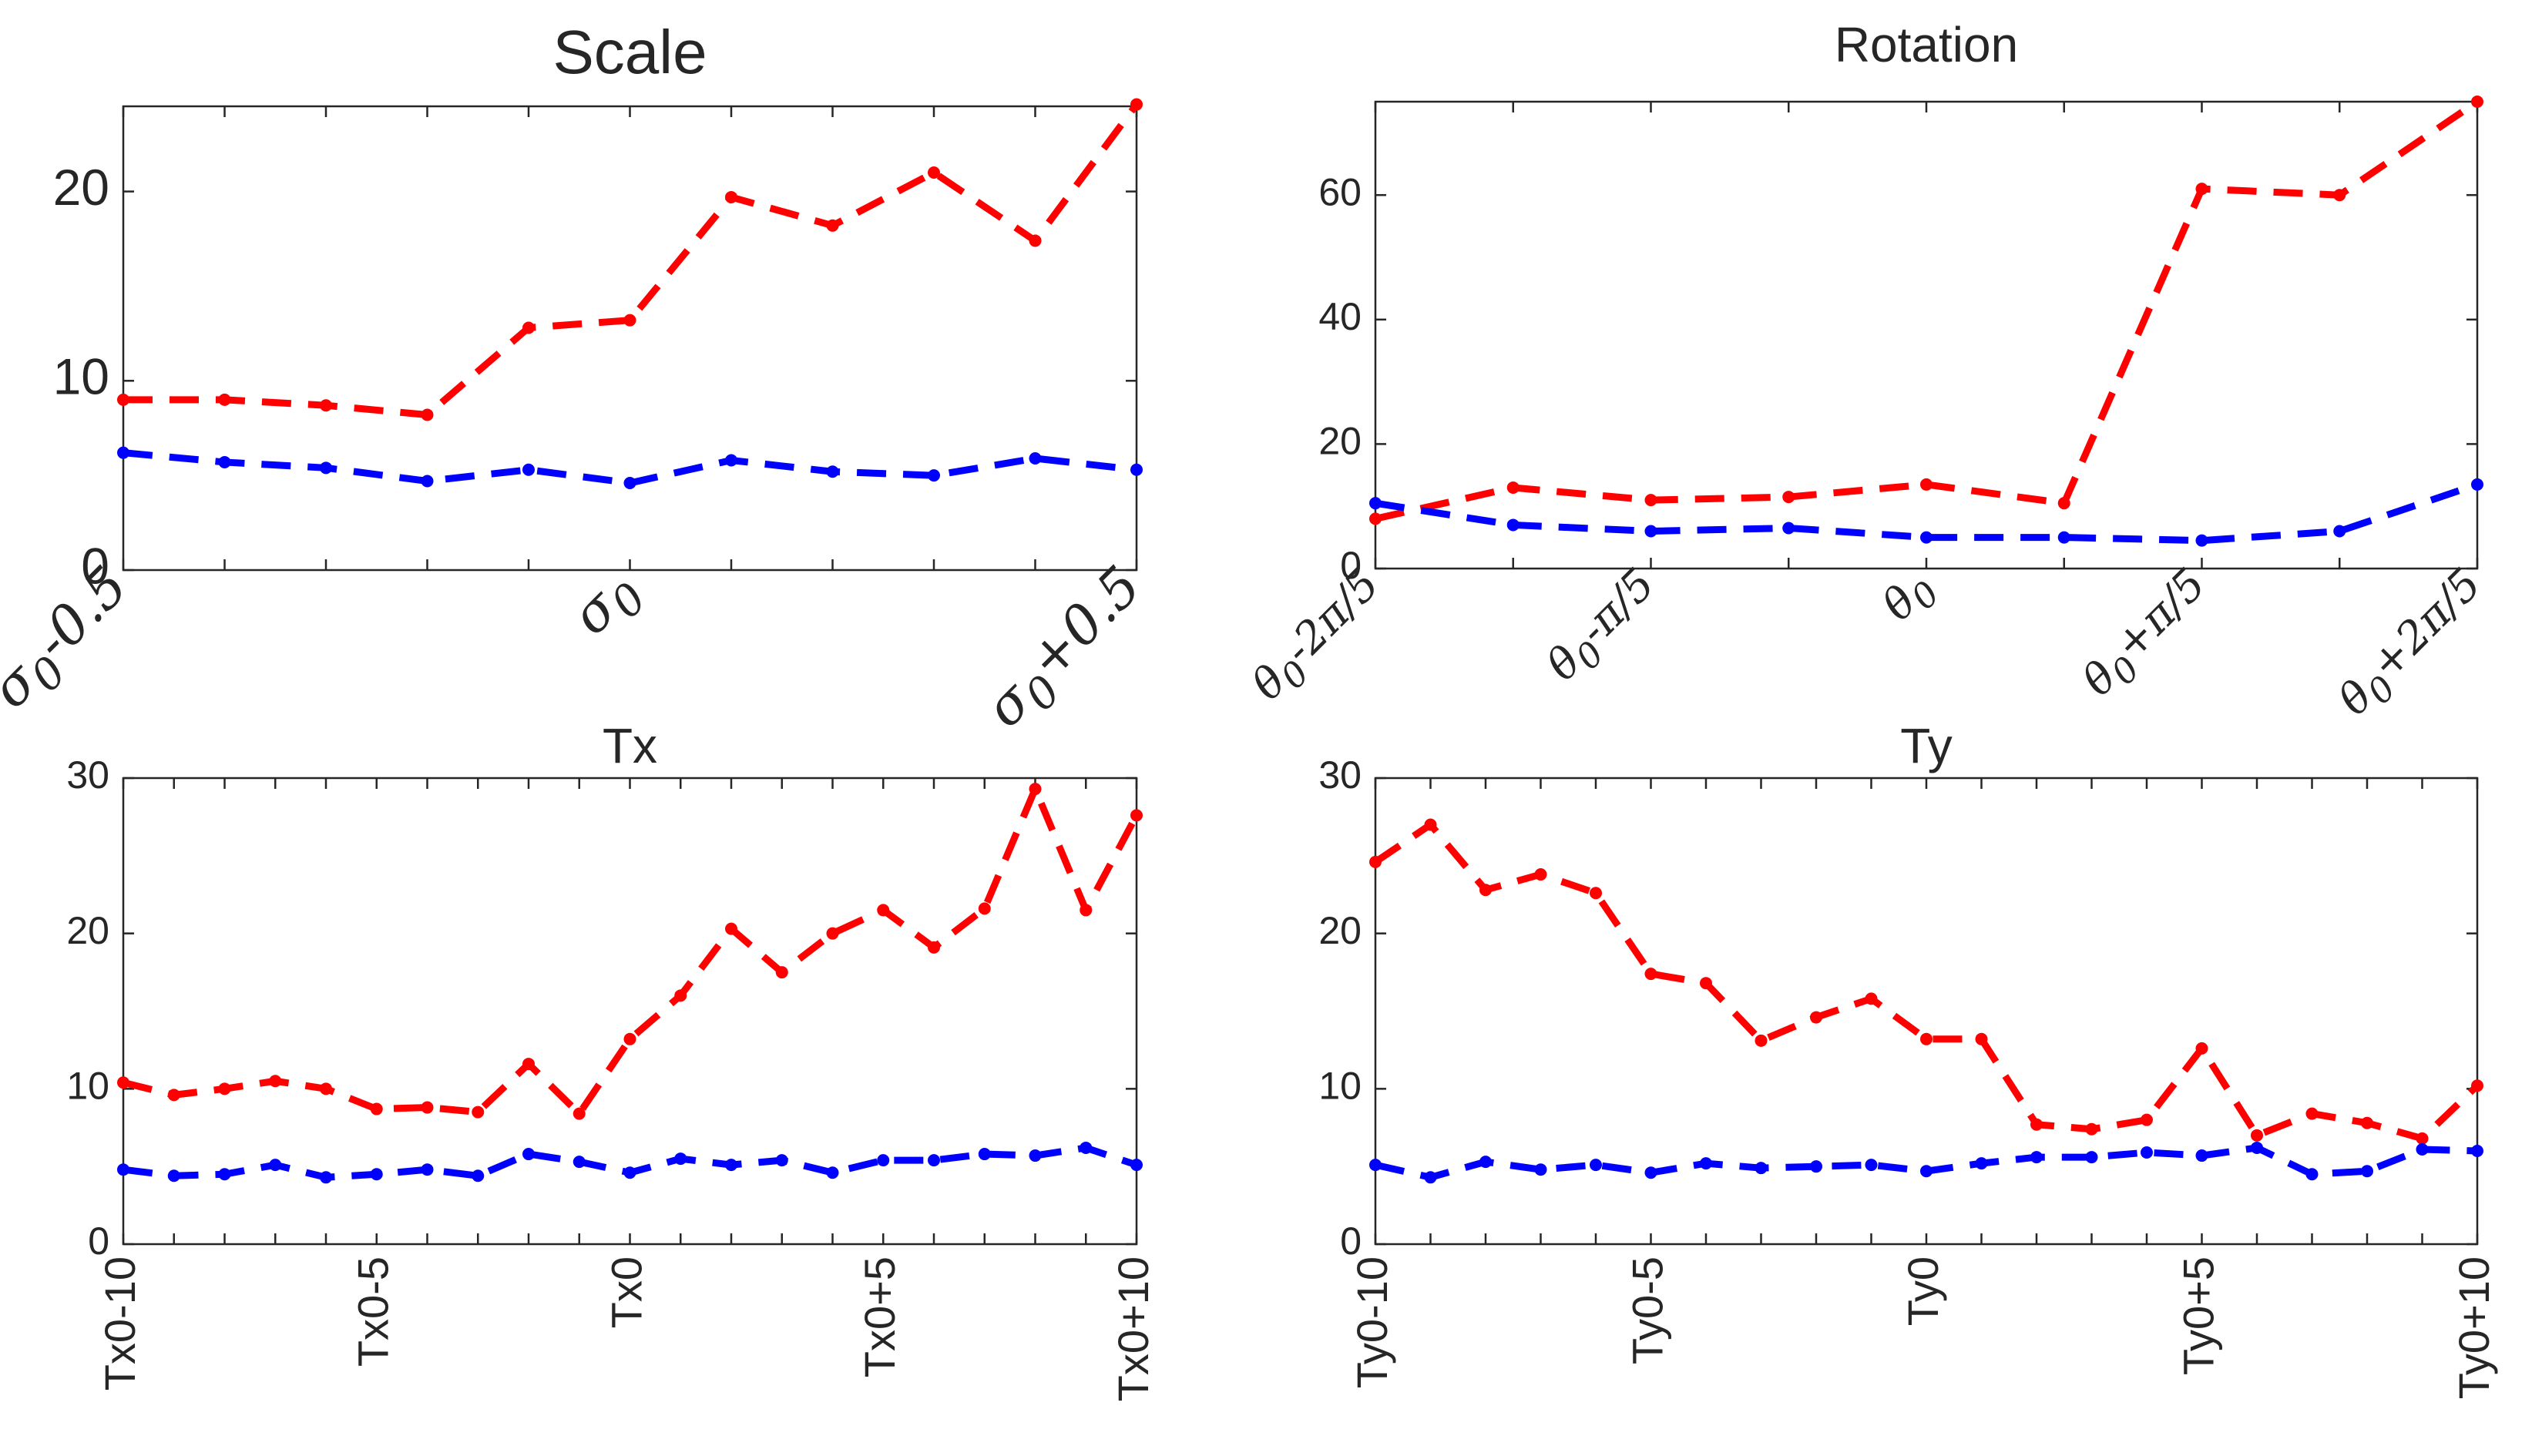  Describe the element at coordinates (88, 775) in the screenshot. I see `y-tick-label: 30` at that location.